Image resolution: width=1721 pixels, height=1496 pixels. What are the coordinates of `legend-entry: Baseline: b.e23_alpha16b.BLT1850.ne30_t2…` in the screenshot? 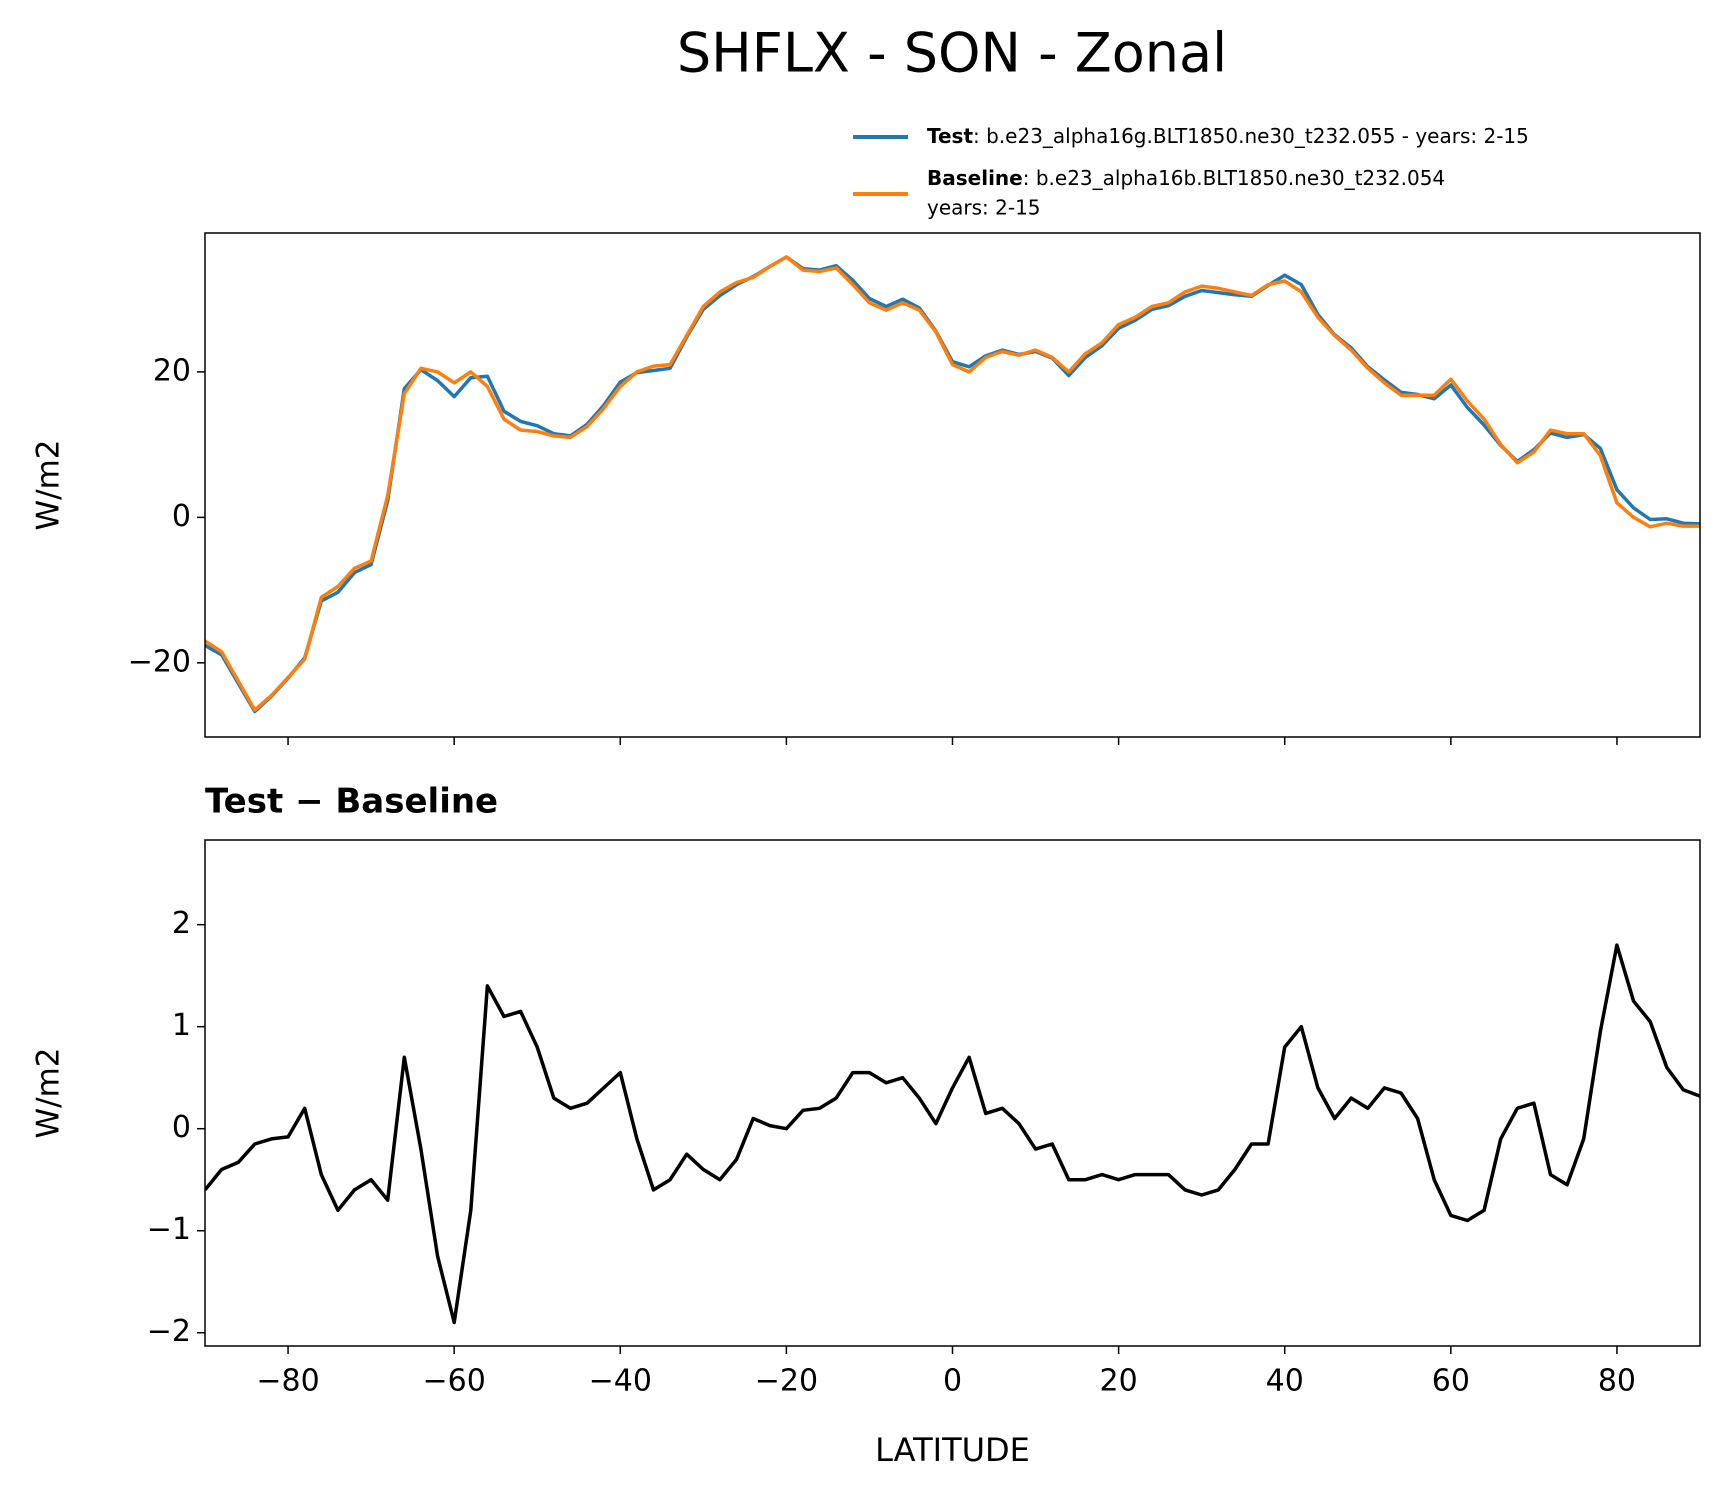 It's located at (1186, 178).